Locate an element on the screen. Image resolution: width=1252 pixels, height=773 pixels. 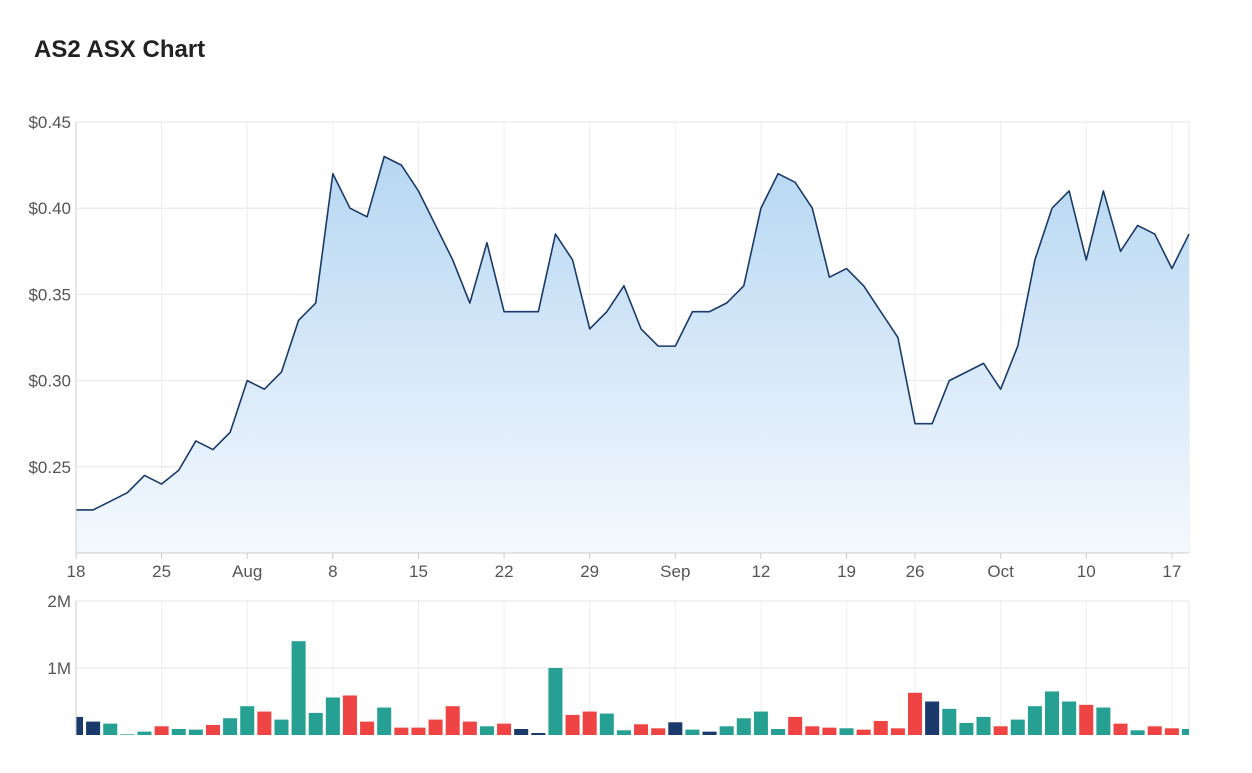
price-x-tick-label: Oct is located at coordinates (1000, 571).